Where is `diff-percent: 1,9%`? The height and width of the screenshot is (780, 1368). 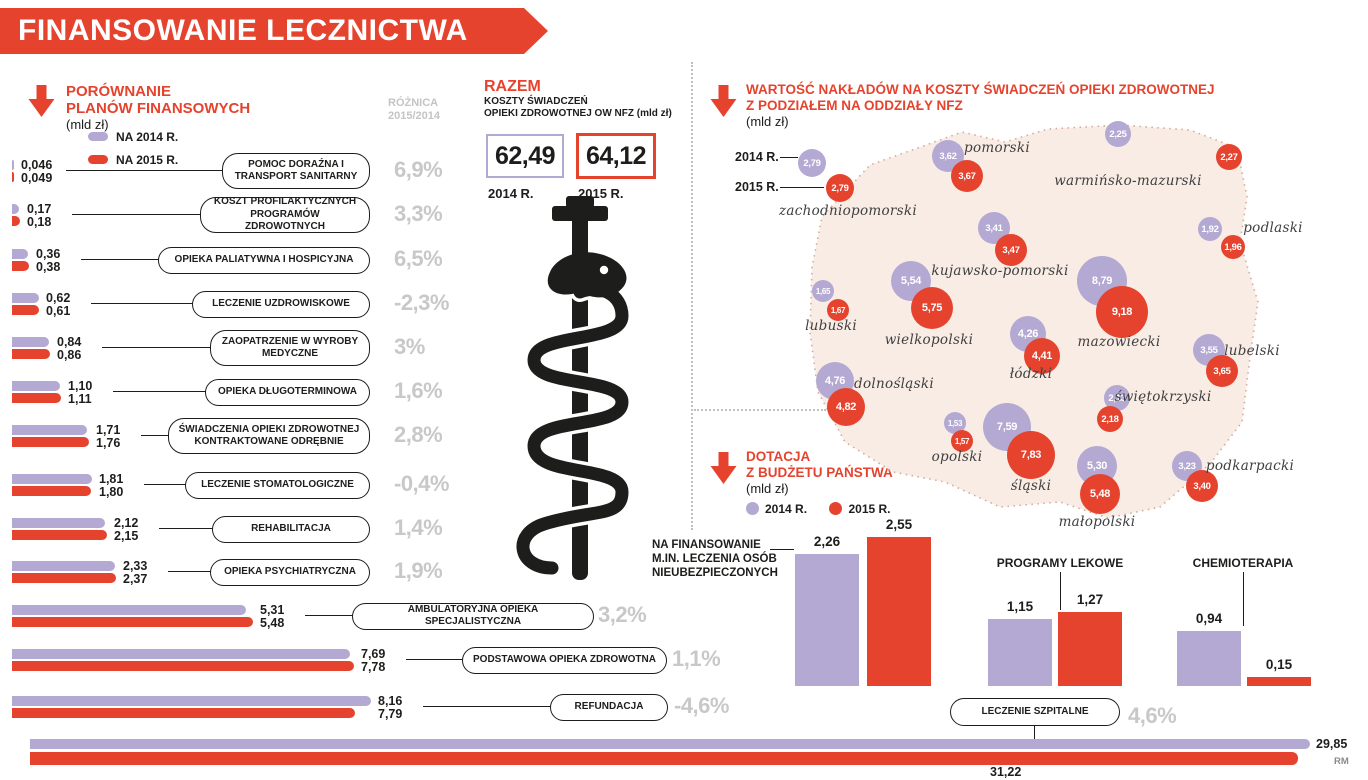
diff-percent: 1,9% is located at coordinates (418, 570).